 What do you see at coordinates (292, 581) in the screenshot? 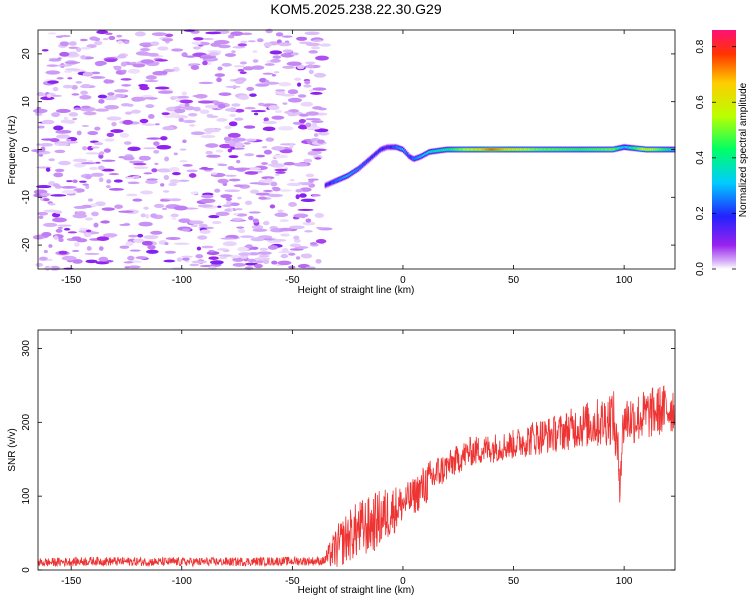
I see `snr-x-tick-label: -50` at bounding box center [292, 581].